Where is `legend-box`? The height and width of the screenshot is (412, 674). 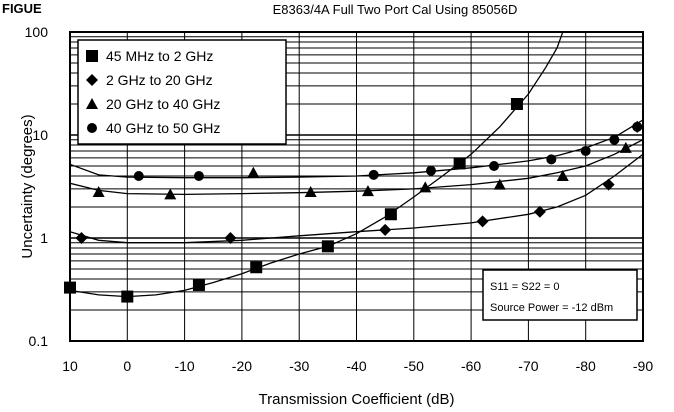 legend-box is located at coordinates (182, 92).